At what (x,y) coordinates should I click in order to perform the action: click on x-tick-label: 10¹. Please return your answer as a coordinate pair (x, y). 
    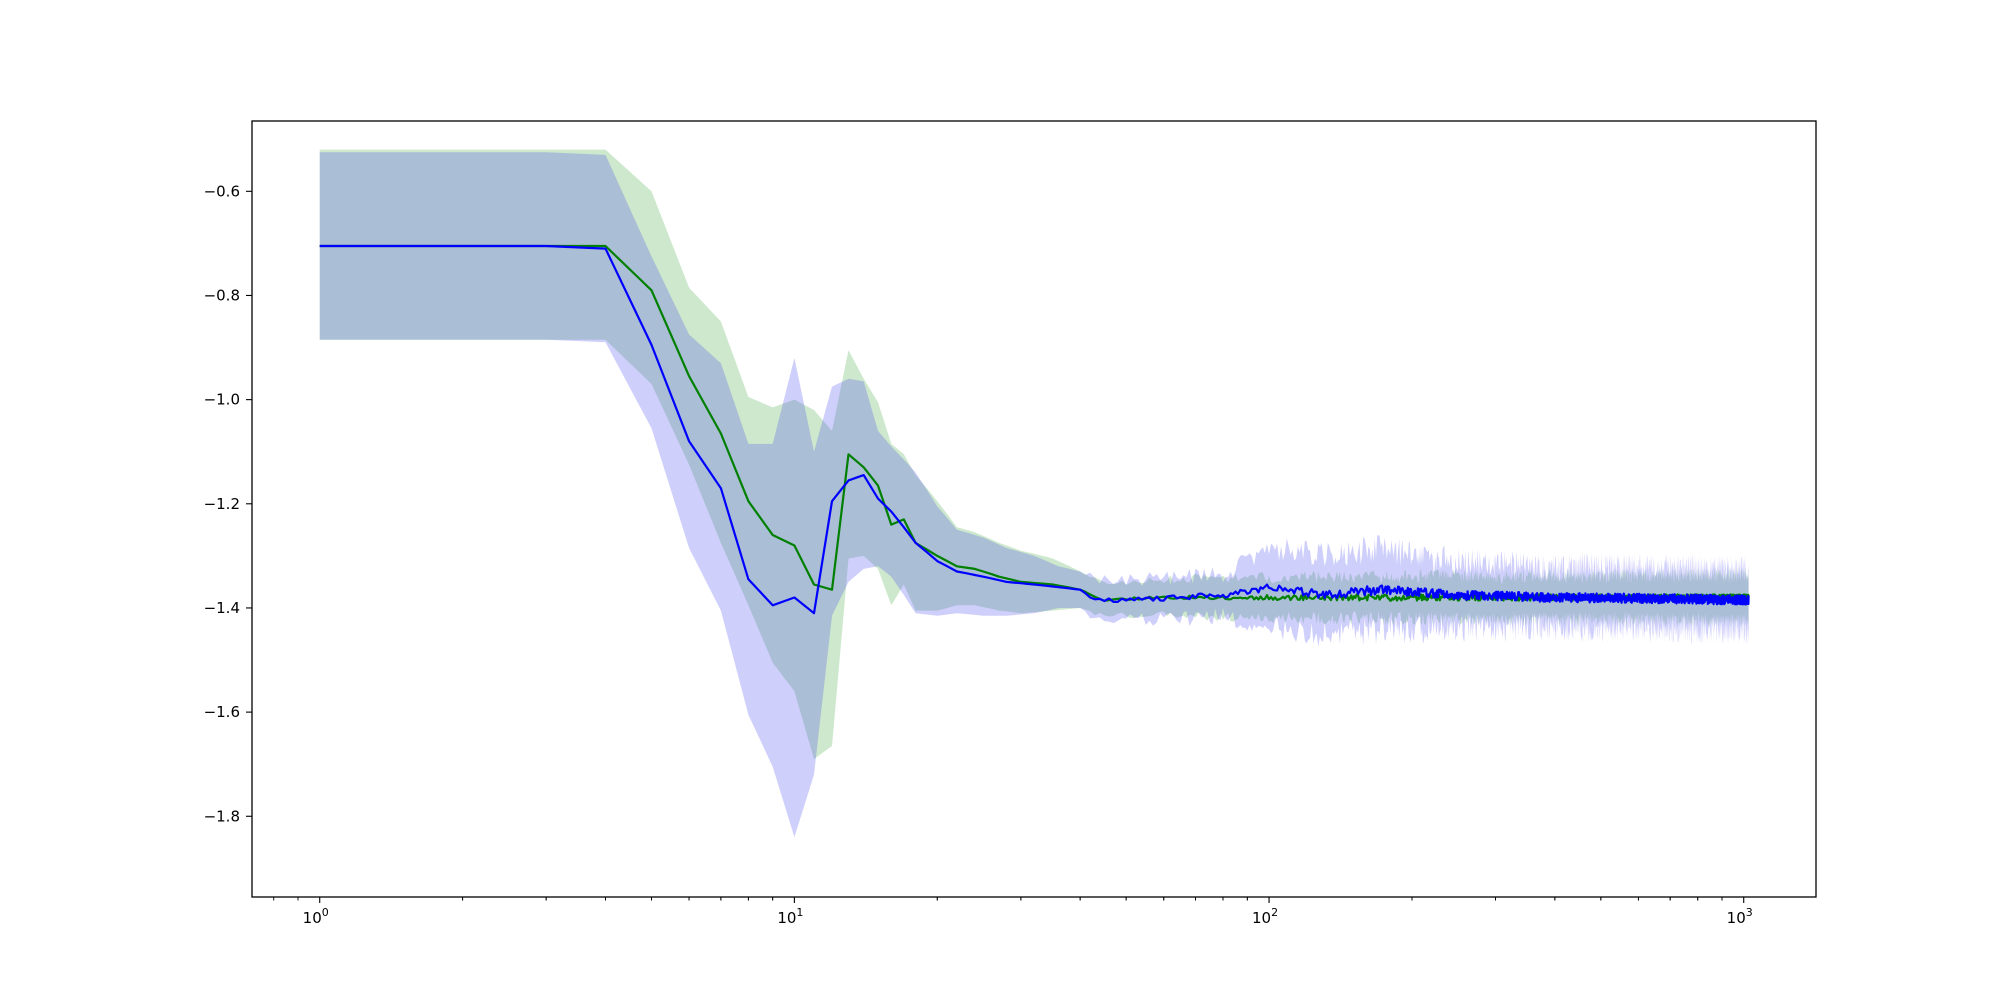
    Looking at the image, I should click on (790, 916).